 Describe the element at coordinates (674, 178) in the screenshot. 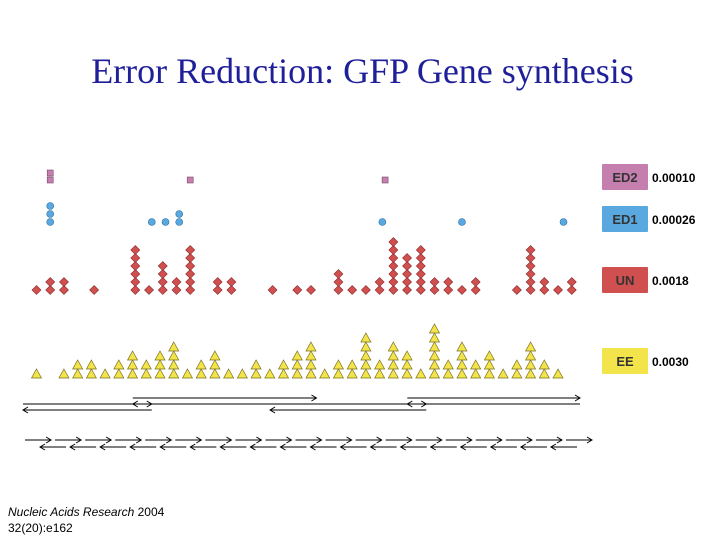

I see `rate-ed2: 0.00010` at that location.